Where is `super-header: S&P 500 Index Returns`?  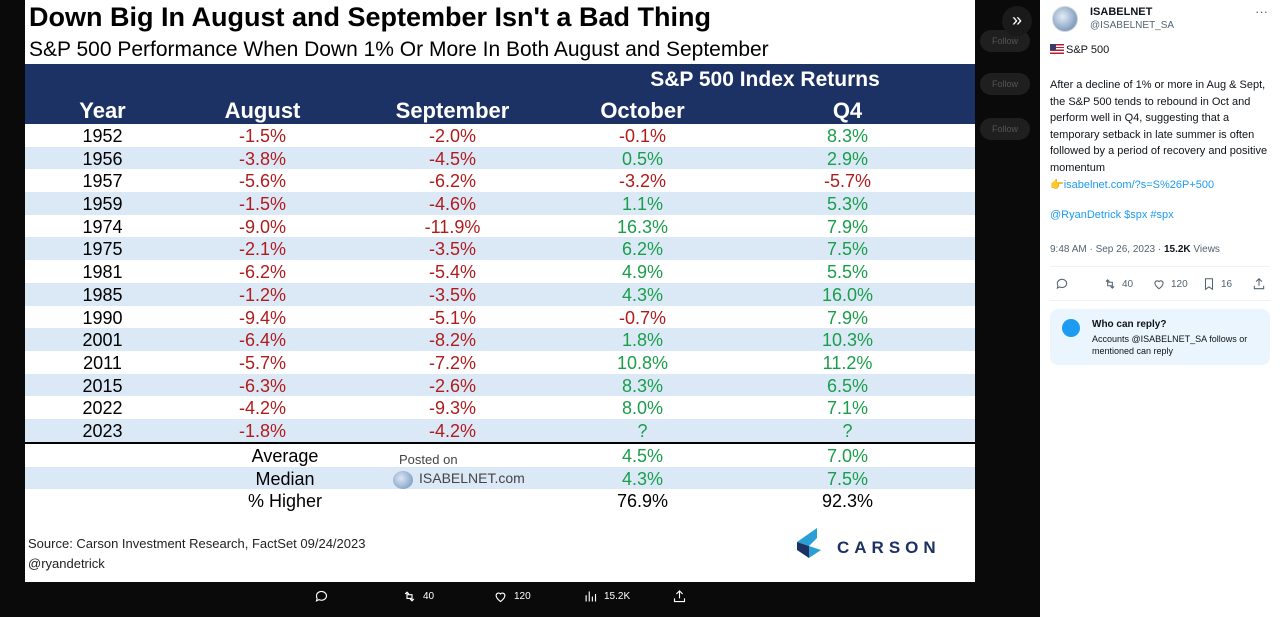
super-header: S&P 500 Index Returns is located at coordinates (765, 79).